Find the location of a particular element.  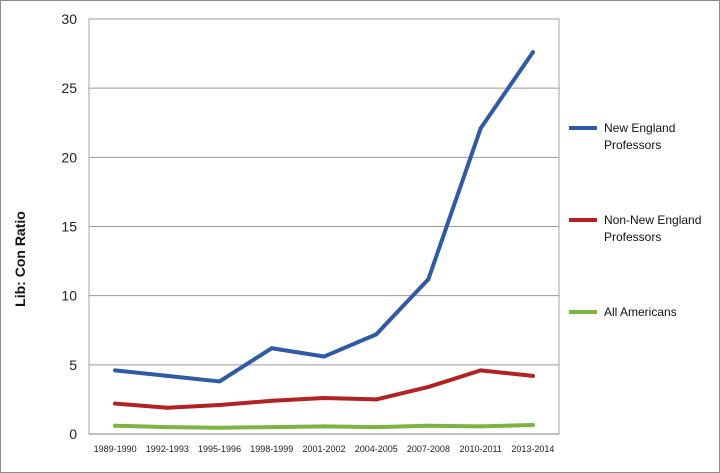

x-tick-label: 1992-1993 is located at coordinates (167, 449).